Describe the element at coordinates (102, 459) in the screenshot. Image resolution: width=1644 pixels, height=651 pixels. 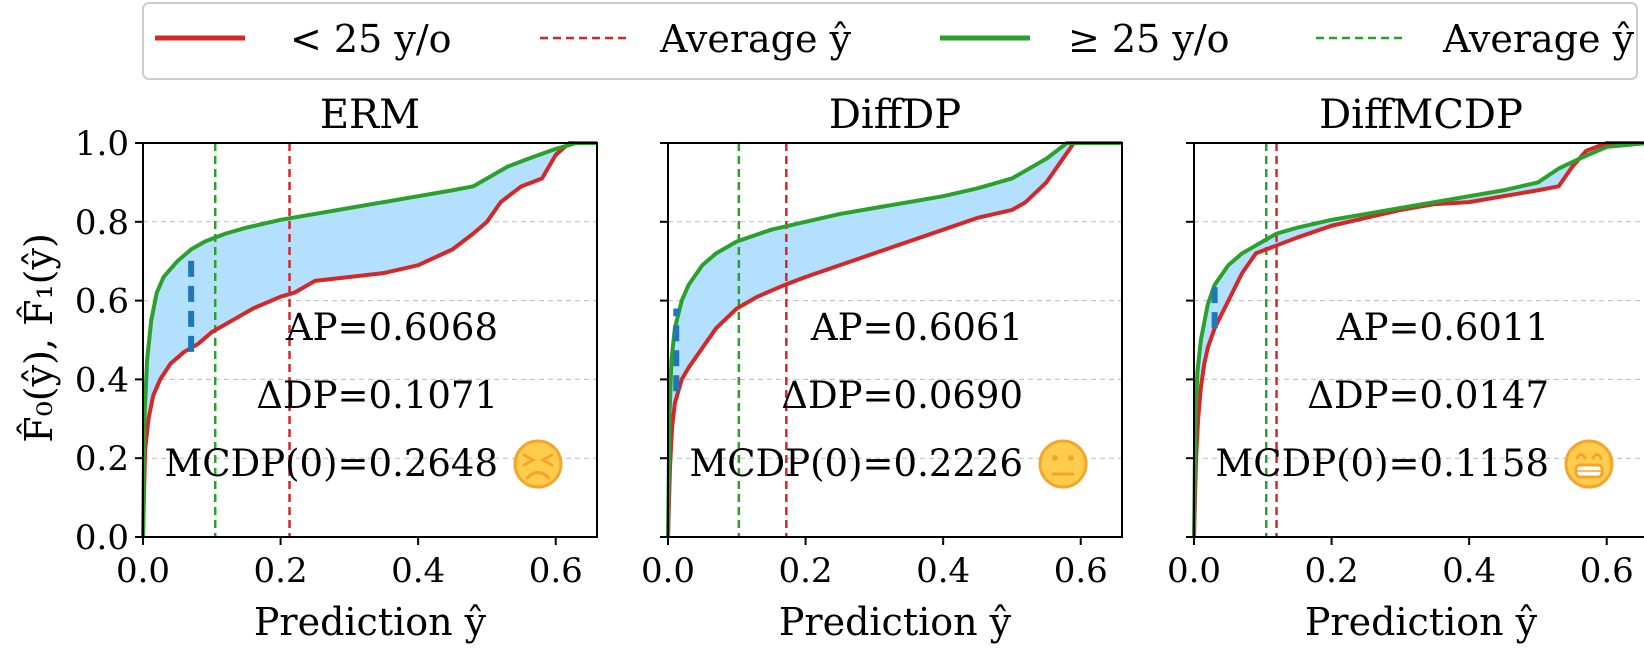
I see `y-tick-label: 0.2` at that location.